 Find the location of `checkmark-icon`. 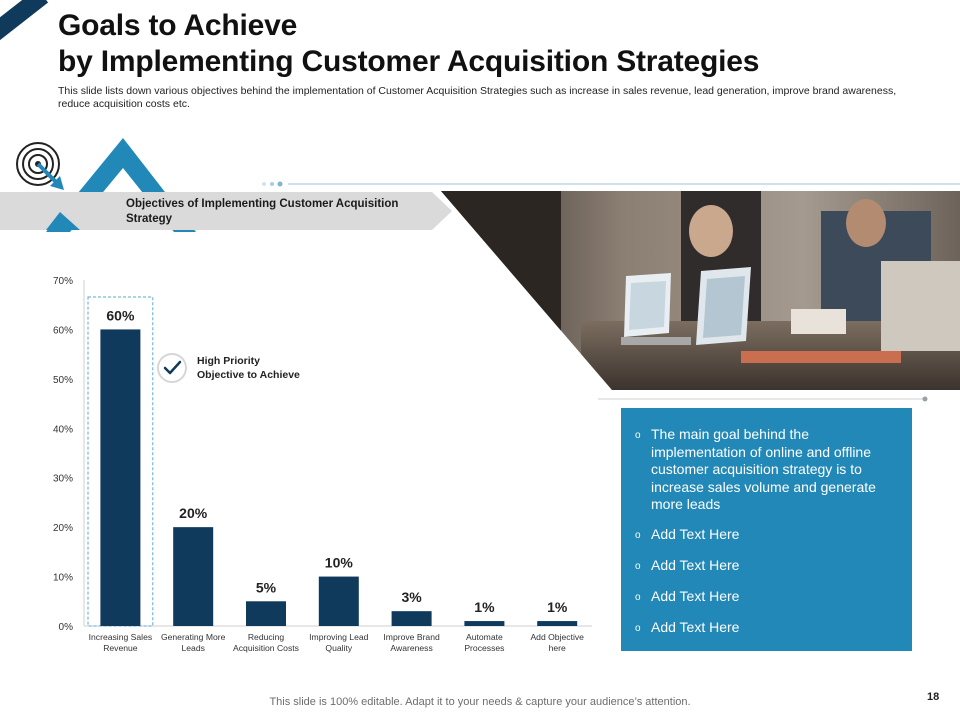

checkmark-icon is located at coordinates (172, 367).